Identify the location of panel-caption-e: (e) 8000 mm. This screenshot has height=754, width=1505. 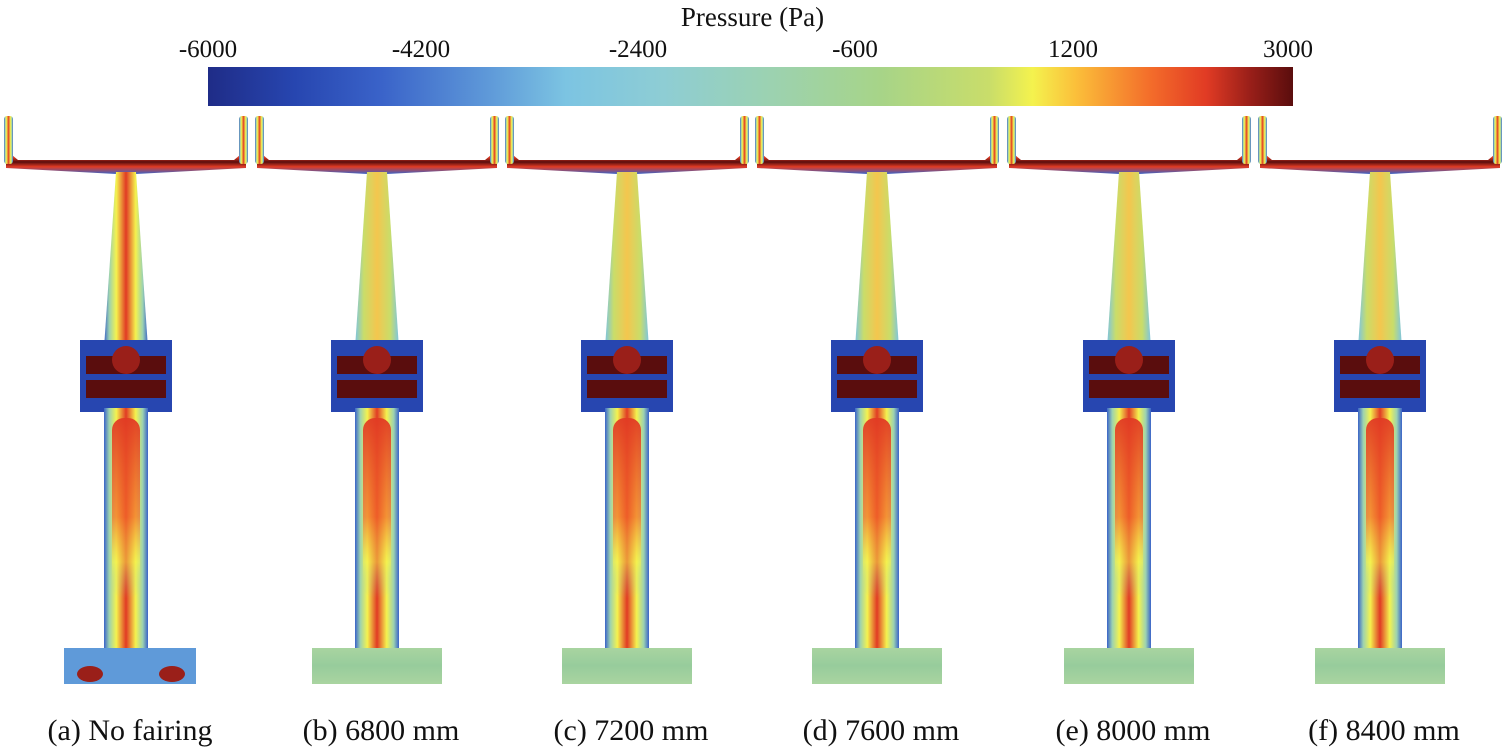
(1133, 730).